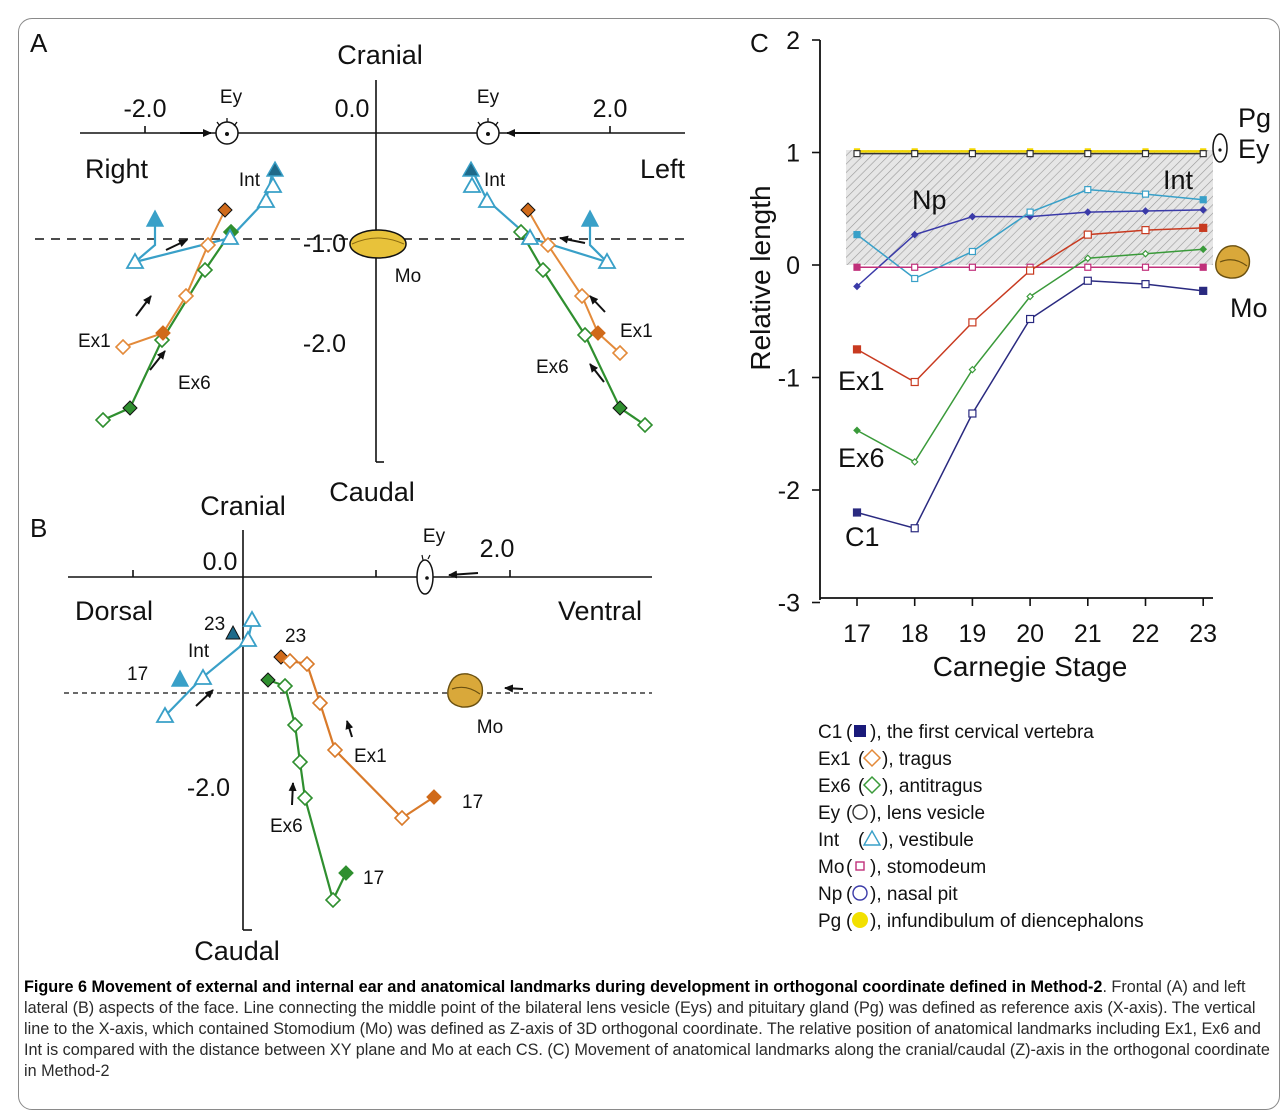 The height and width of the screenshot is (1111, 1284). Describe the element at coordinates (929, 200) in the screenshot. I see `series-label-np: Np` at that location.